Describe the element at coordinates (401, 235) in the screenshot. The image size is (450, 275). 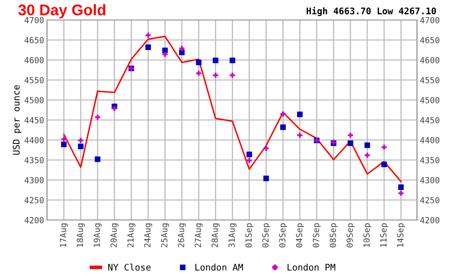
I see `x-tick-label: 14Sep` at that location.